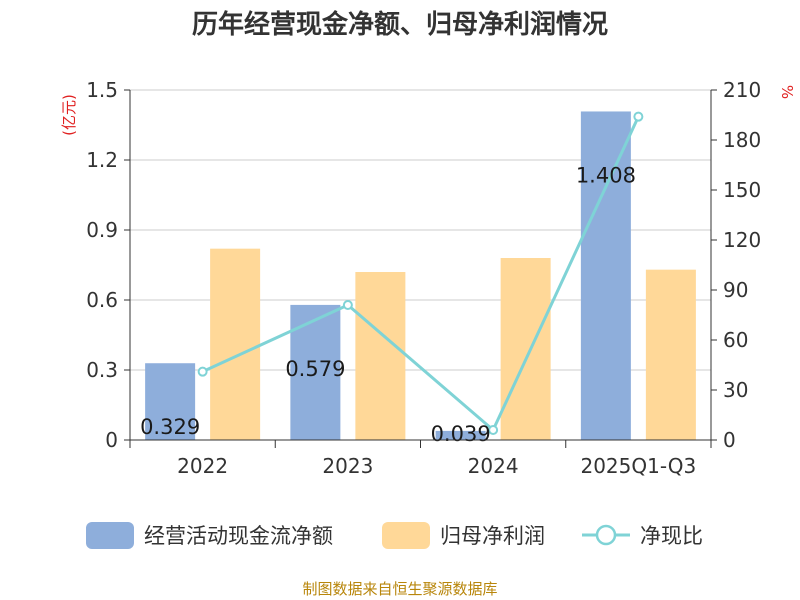 The width and height of the screenshot is (800, 600). I want to click on x-tick-label: 2025Q1-Q3, so click(638, 466).